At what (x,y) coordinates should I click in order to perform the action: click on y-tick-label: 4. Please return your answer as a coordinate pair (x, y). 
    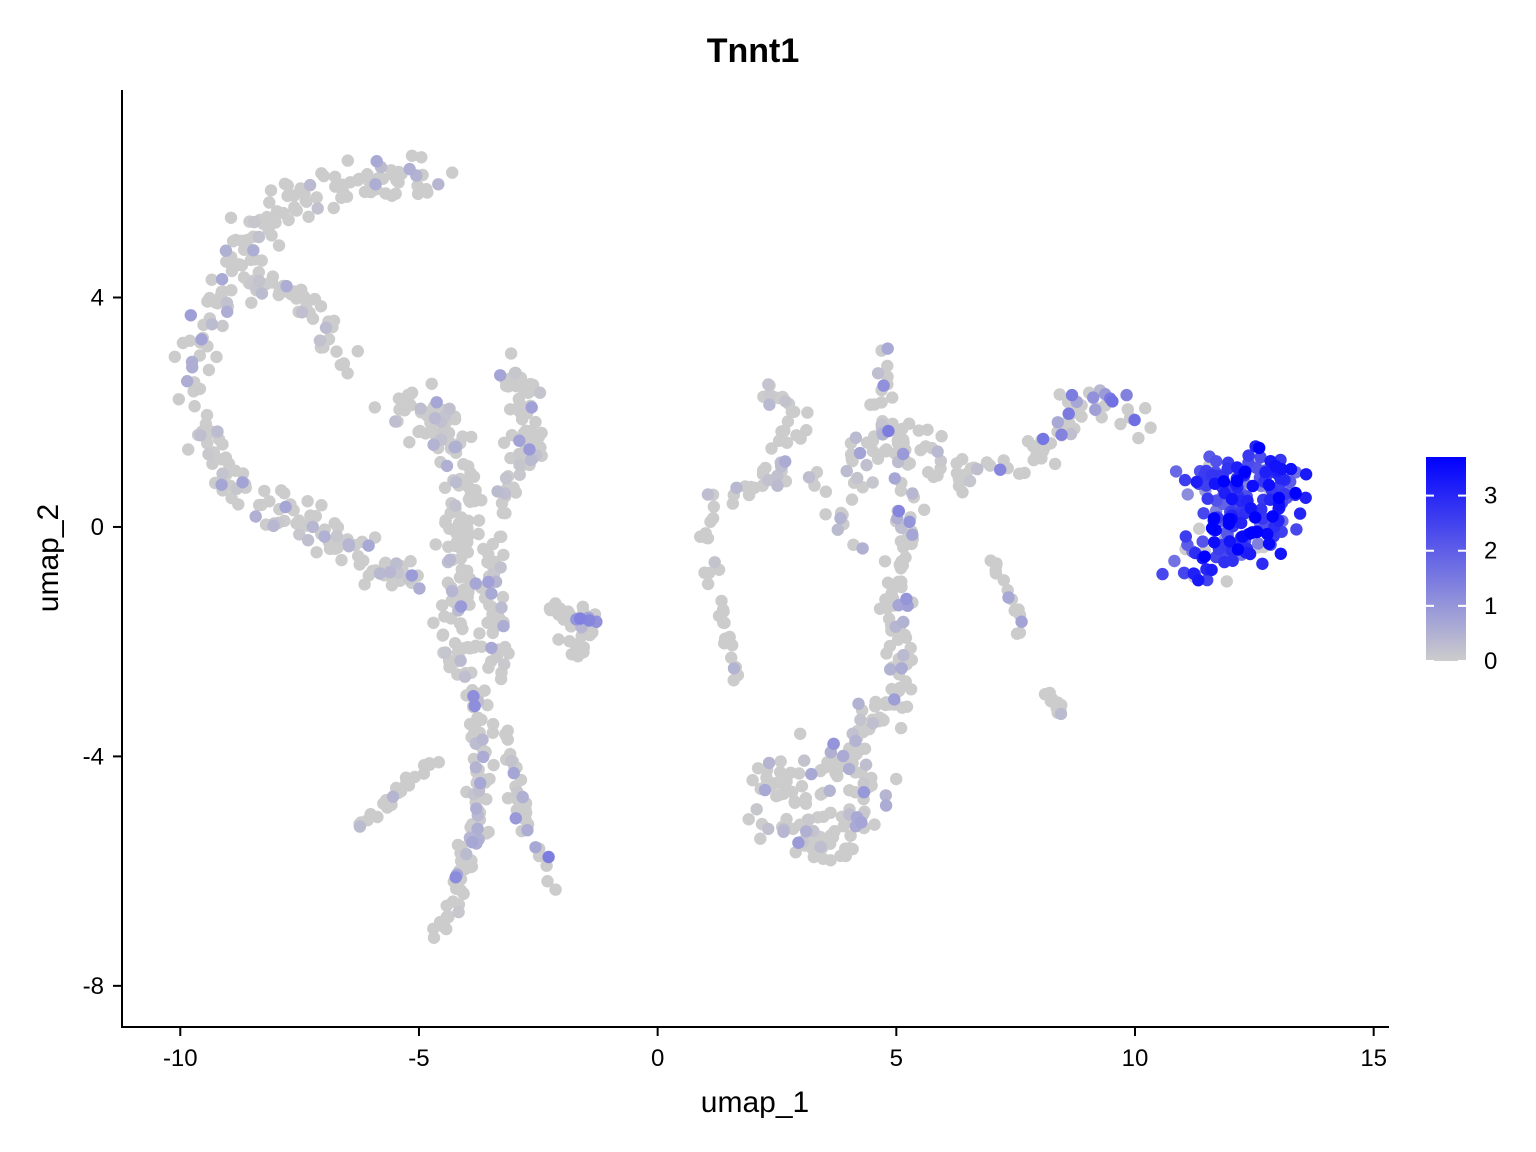
    Looking at the image, I should click on (97, 298).